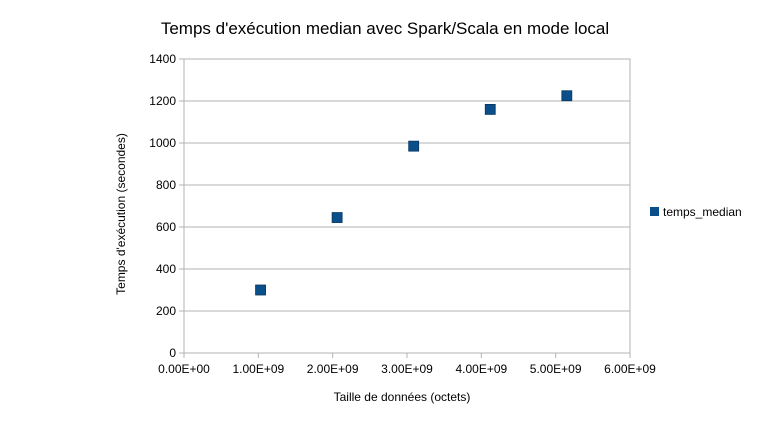 The width and height of the screenshot is (770, 423). What do you see at coordinates (162, 143) in the screenshot?
I see `y-tick-label: 1000` at bounding box center [162, 143].